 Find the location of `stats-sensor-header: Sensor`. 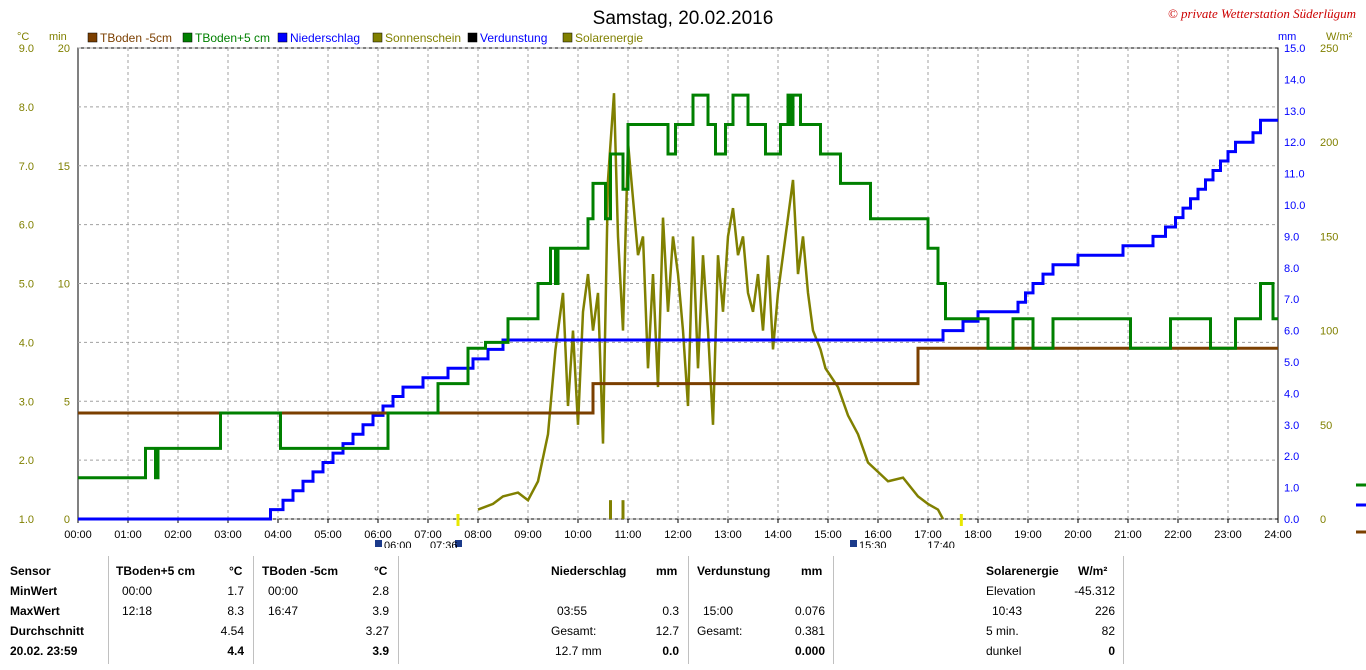

stats-sensor-header: Sensor is located at coordinates (30, 571).